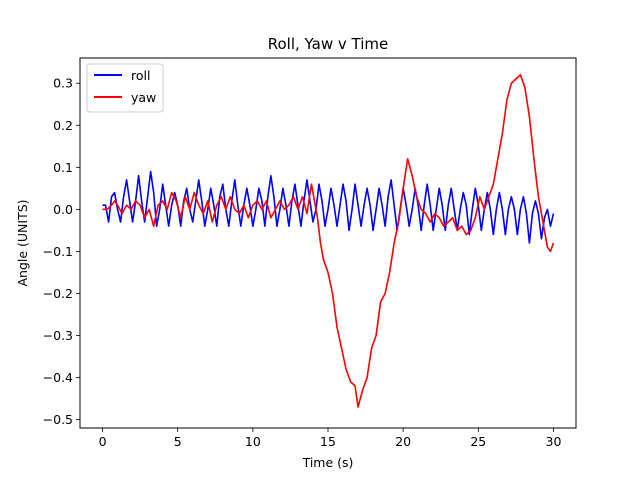 This screenshot has width=640, height=480. I want to click on y-tick-label: −0.3, so click(58, 335).